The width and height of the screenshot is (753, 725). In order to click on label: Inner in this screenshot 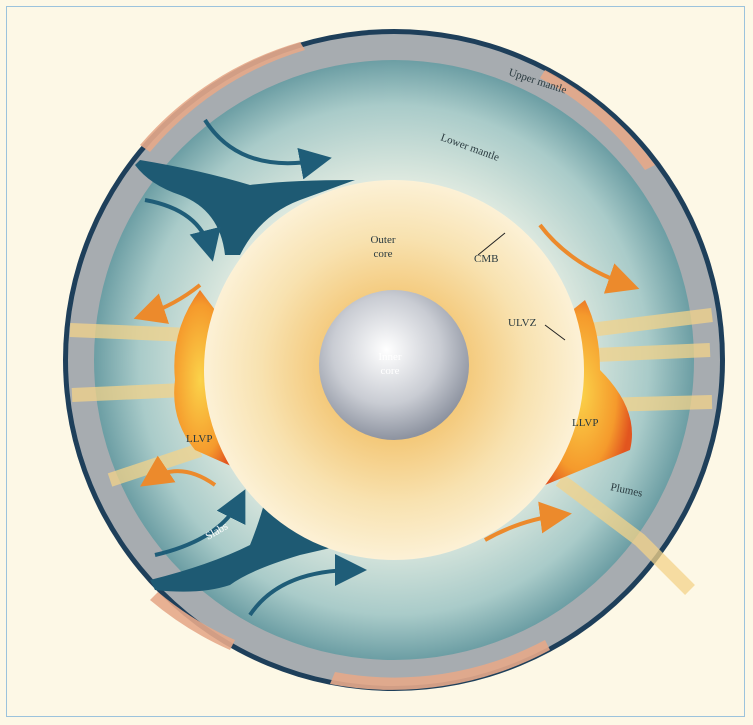, I will do `click(390, 357)`.